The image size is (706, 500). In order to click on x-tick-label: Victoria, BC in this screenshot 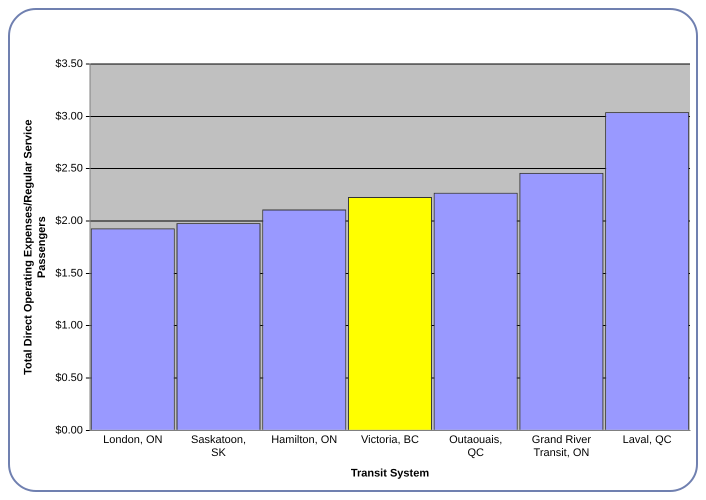, I will do `click(390, 440)`.